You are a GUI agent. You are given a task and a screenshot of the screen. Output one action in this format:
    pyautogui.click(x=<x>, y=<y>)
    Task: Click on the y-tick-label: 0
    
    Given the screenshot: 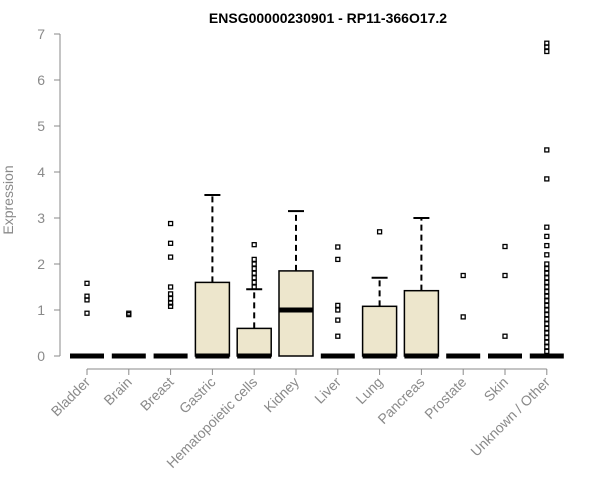 What is the action you would take?
    pyautogui.click(x=41, y=356)
    